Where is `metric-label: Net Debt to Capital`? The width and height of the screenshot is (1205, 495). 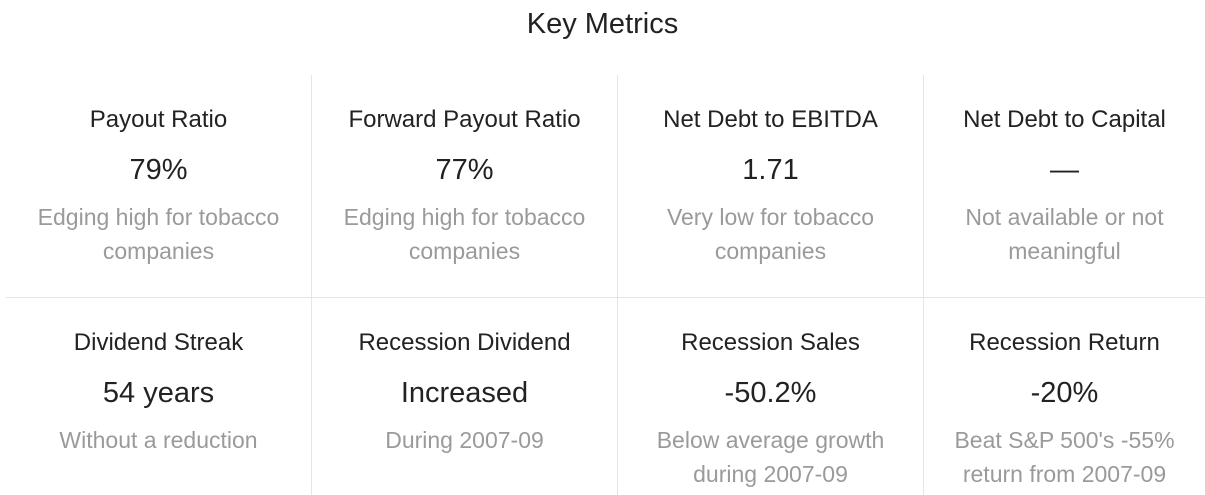
metric-label: Net Debt to Capital is located at coordinates (1064, 119).